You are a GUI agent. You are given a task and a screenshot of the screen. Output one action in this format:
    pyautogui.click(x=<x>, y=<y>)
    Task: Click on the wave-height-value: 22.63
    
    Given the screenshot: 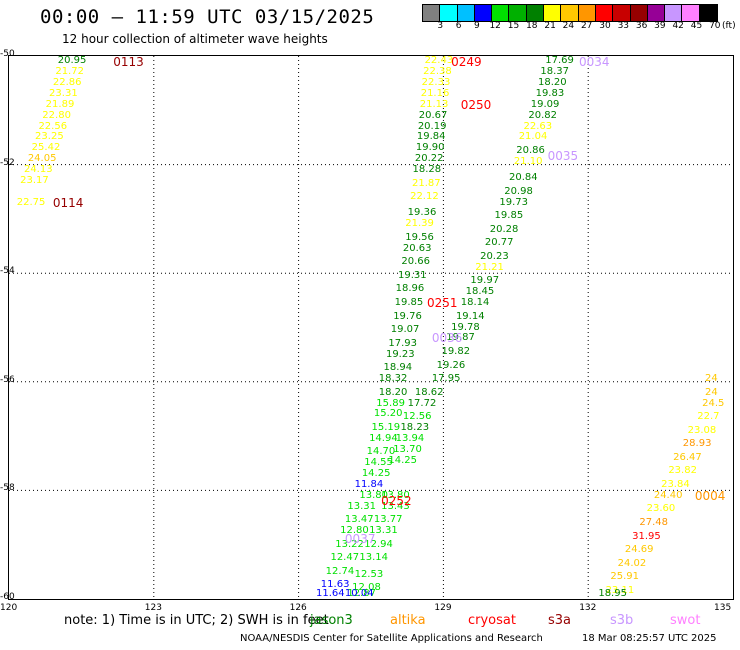 What is the action you would take?
    pyautogui.click(x=538, y=126)
    